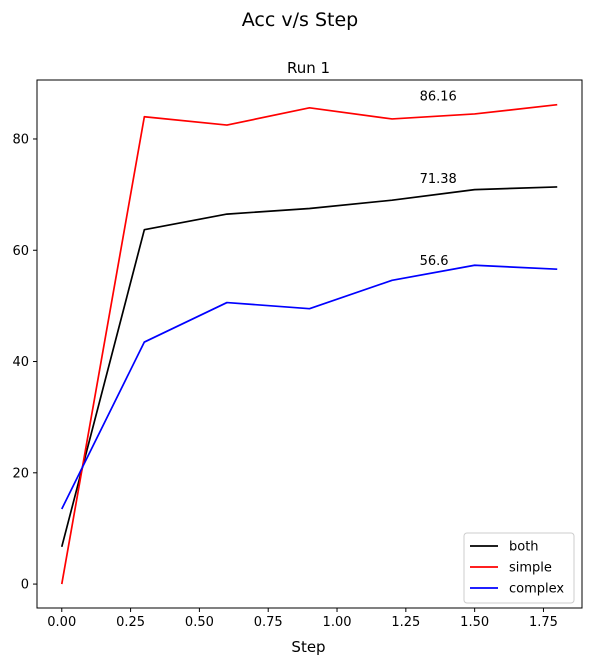 The image size is (589, 665). Describe the element at coordinates (302, 619) in the screenshot. I see `x-axis-ticks: 0.00 0.25 0.50 0.75 1.00 1.25 1.50 1.75` at that location.